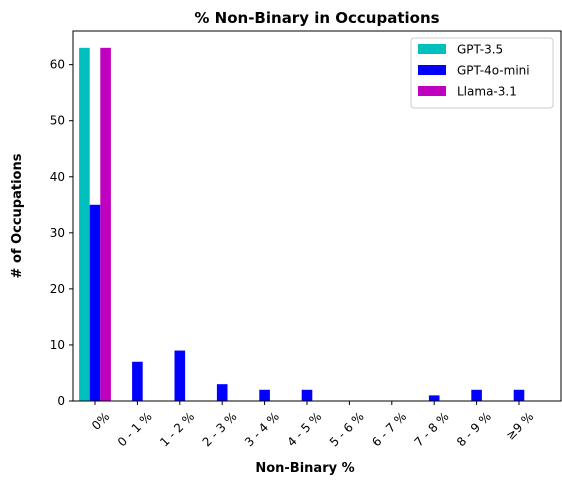 This screenshot has width=562, height=485. I want to click on y-tick-label: 40, so click(57, 177).